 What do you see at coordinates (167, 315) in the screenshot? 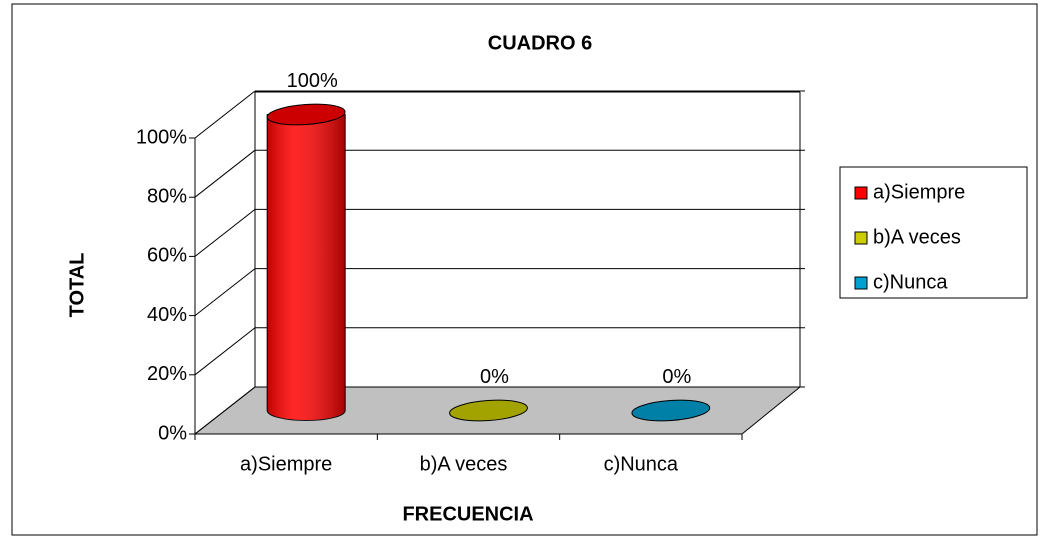
I see `y-tick-label: 40%` at bounding box center [167, 315].